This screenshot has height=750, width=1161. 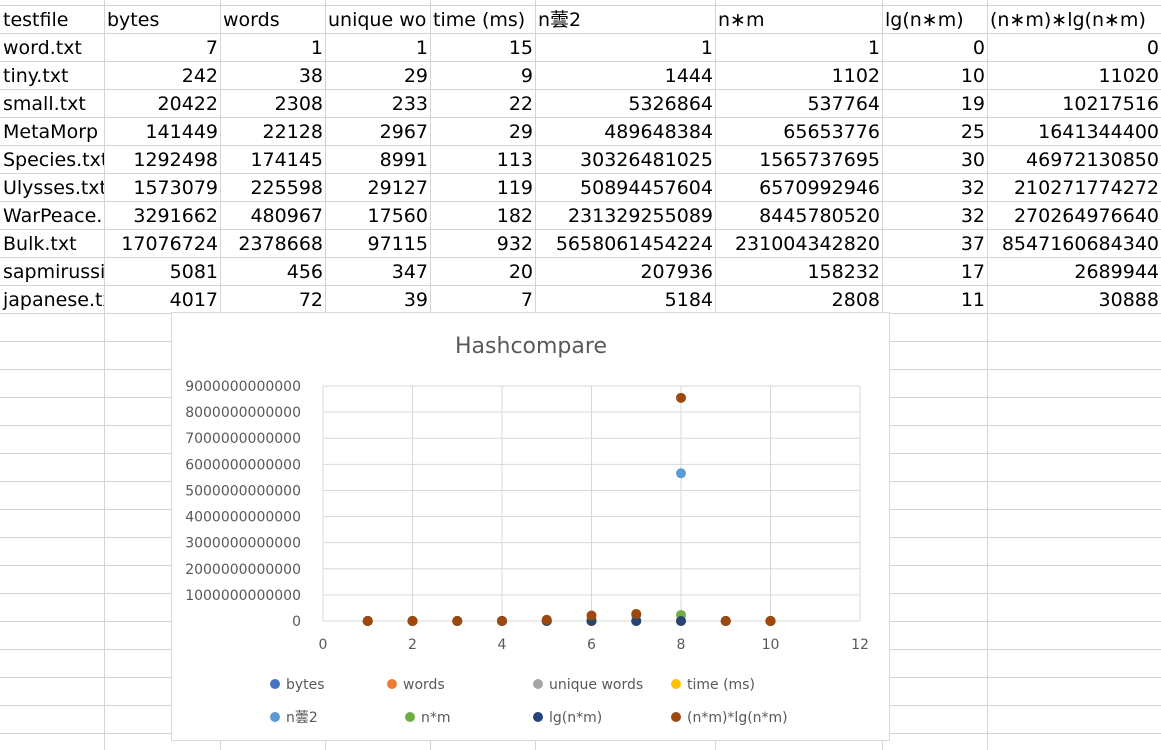 What do you see at coordinates (640, 216) in the screenshot?
I see `table-cell: 231329255089` at bounding box center [640, 216].